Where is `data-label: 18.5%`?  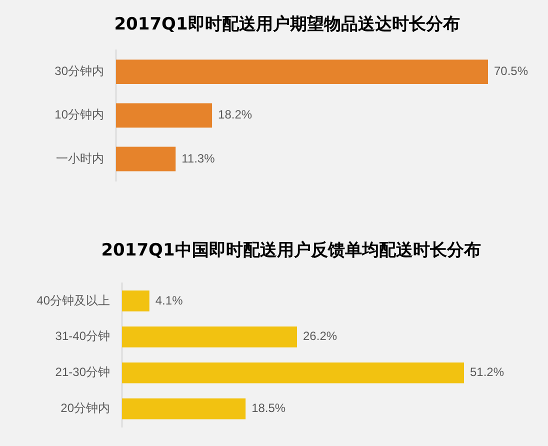
data-label: 18.5% is located at coordinates (269, 408).